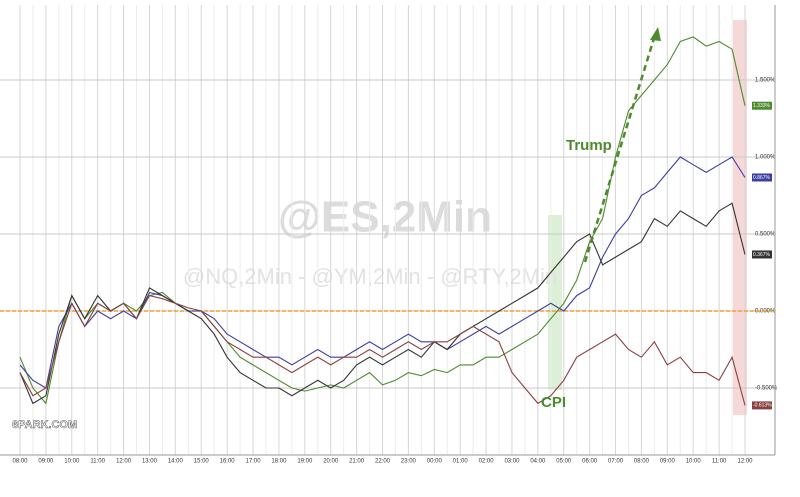  What do you see at coordinates (44, 425) in the screenshot?
I see `site-watermark: 6PARK.COM` at bounding box center [44, 425].